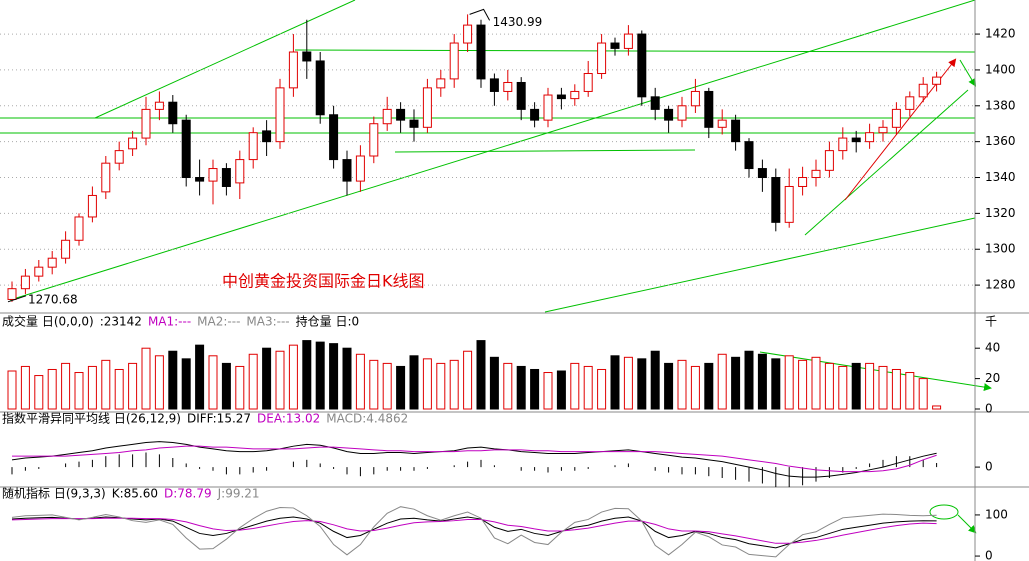  Describe the element at coordinates (121, 322) in the screenshot. I see `indicator-label: :23142` at that location.